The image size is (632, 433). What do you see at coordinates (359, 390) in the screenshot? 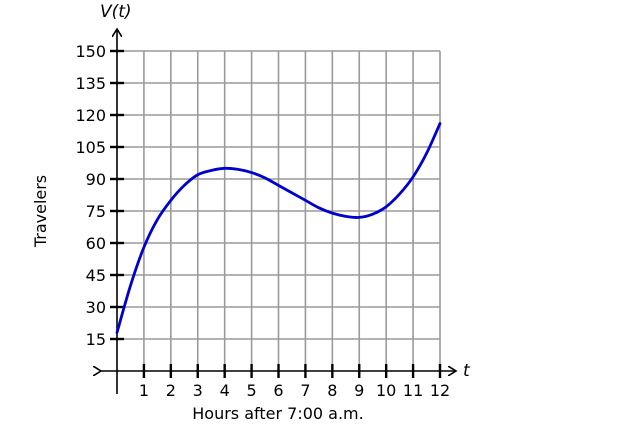
I see `x-tick-label: 9` at bounding box center [359, 390].